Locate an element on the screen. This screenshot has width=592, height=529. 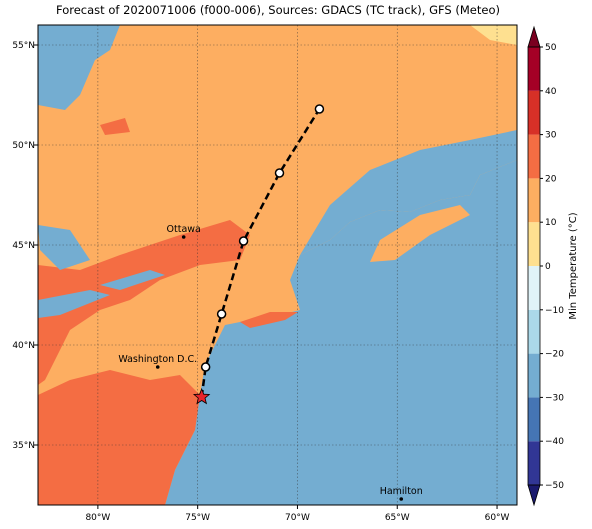
track-line is located at coordinates (260, 253).